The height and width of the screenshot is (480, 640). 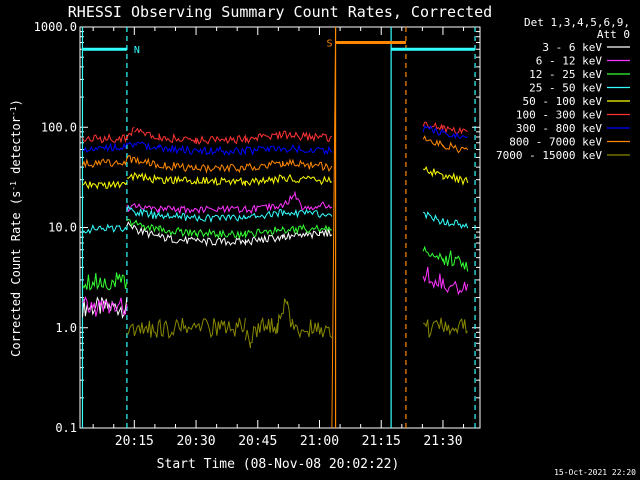 I want to click on series-25-50keV, so click(x=275, y=219).